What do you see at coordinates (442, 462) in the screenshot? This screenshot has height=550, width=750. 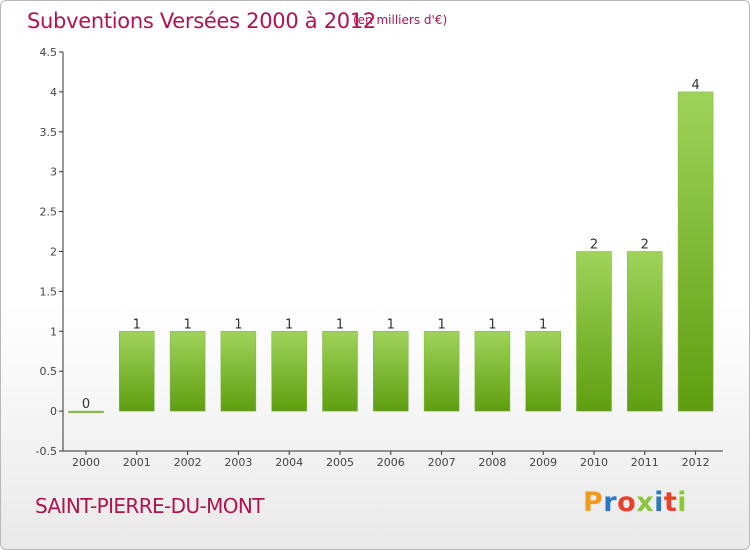 I see `x-tick-label: 2007` at bounding box center [442, 462].